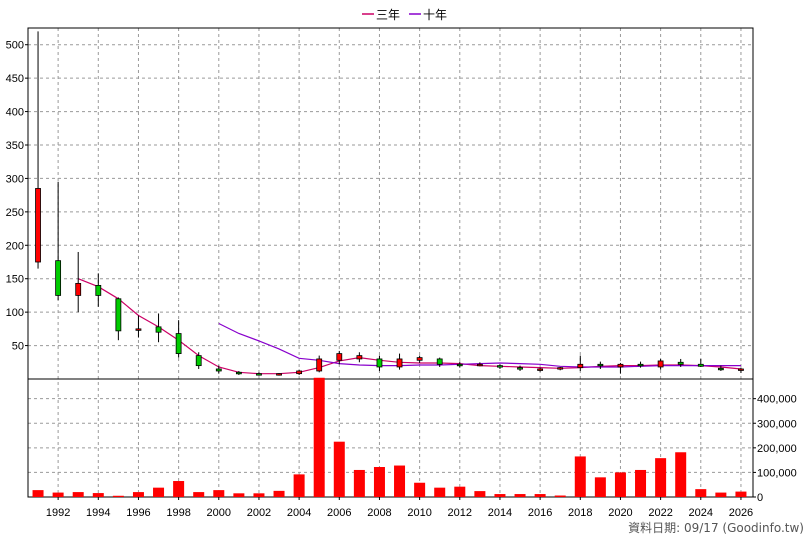  What do you see at coordinates (15, 46) in the screenshot?
I see `price-tick-label: 500` at bounding box center [15, 46].